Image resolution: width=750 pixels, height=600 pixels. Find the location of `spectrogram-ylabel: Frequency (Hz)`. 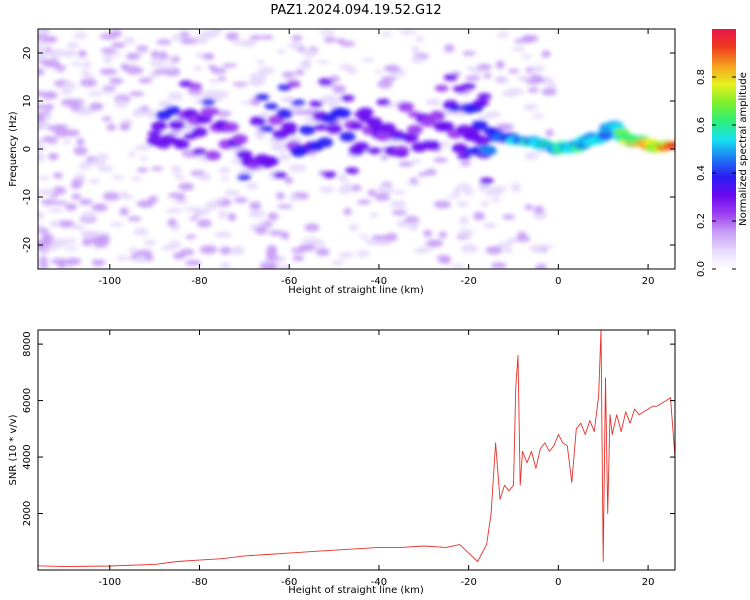

spectrogram-ylabel: Frequency (Hz) is located at coordinates (13, 149).